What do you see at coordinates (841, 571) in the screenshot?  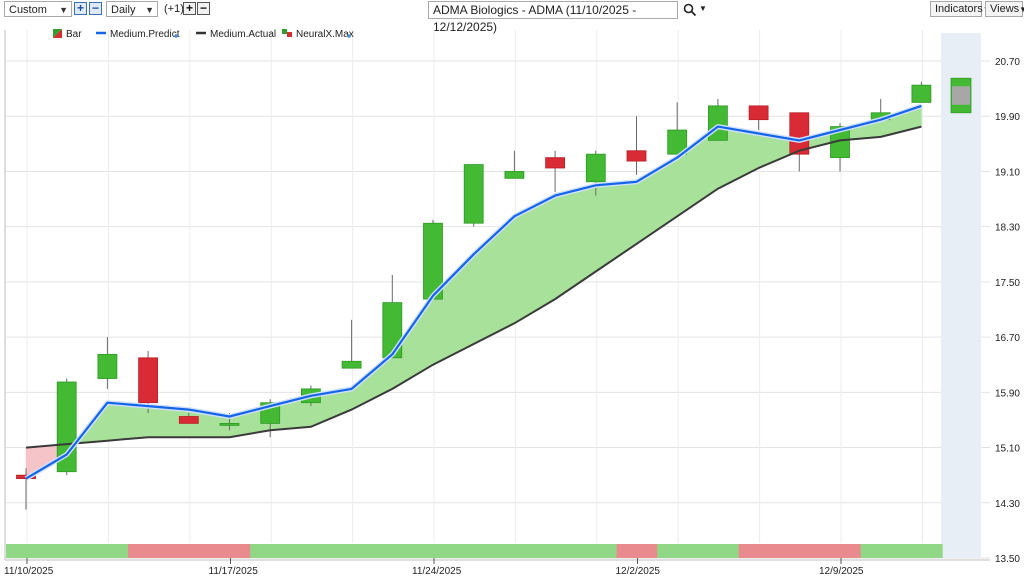 I see `x-tick-label: 12/9/2025` at bounding box center [841, 571].